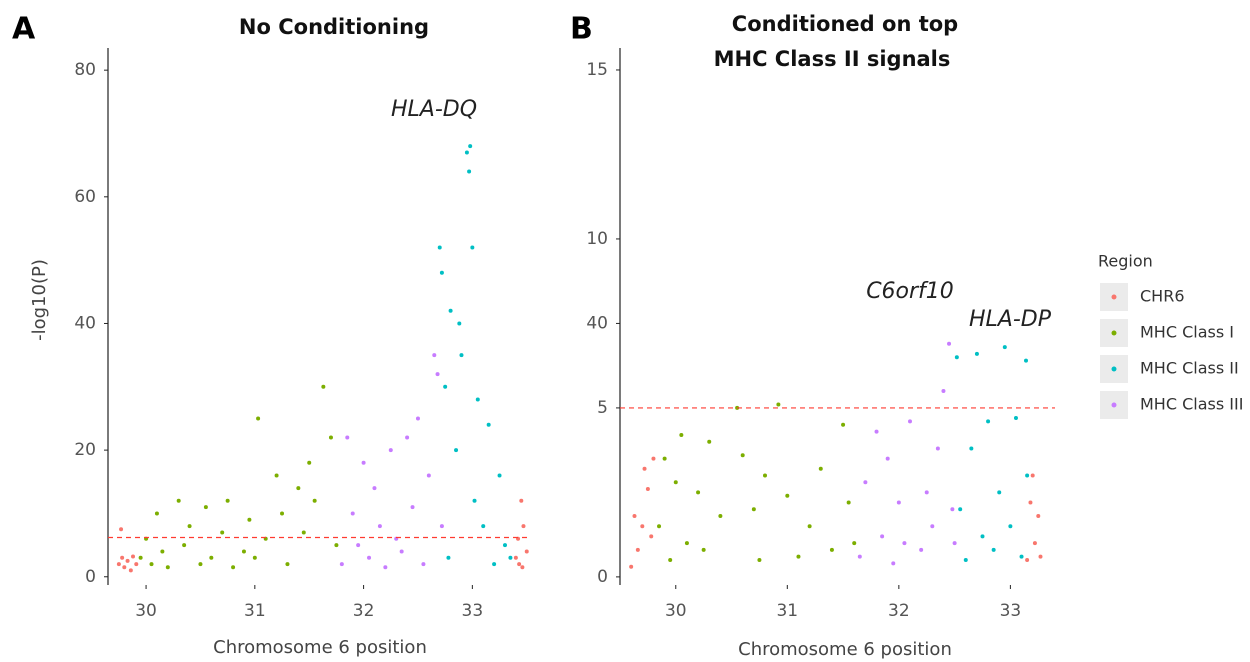  What do you see at coordinates (85, 450) in the screenshot?
I see `y-tick-label: 20` at bounding box center [85, 450].